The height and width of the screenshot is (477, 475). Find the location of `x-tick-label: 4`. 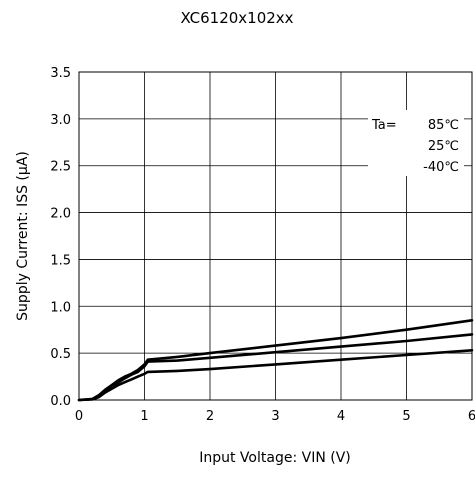

x-tick-label: 4 is located at coordinates (341, 416).